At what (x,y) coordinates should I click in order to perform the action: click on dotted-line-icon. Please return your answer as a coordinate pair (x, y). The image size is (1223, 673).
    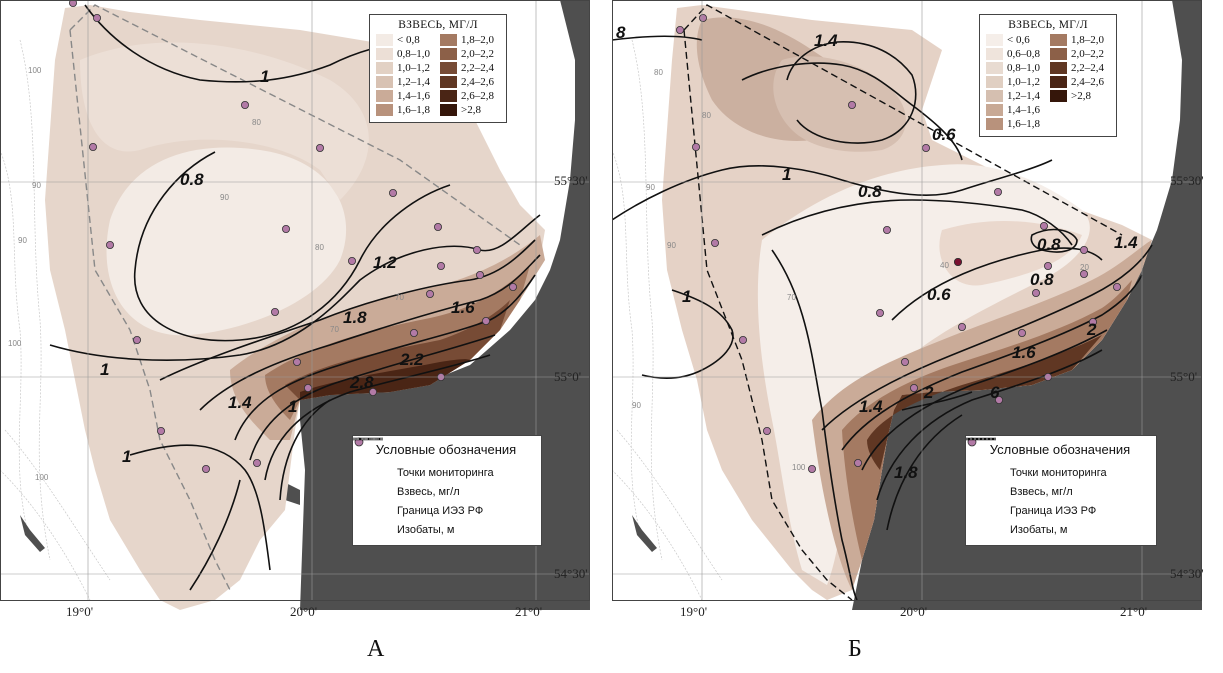
    Looking at the image, I should click on (986, 487).